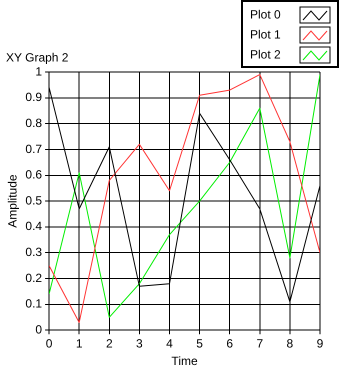 This screenshot has height=369, width=342. Describe the element at coordinates (230, 343) in the screenshot. I see `x-tick-label: 6` at that location.